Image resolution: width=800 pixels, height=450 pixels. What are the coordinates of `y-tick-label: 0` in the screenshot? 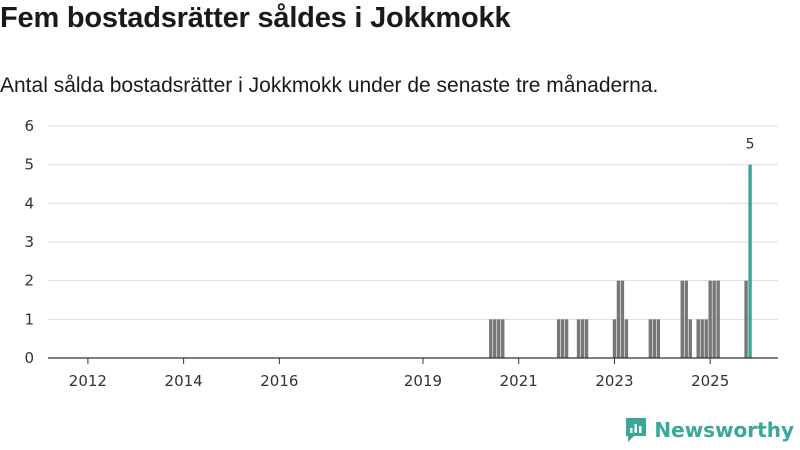 It's located at (29, 358).